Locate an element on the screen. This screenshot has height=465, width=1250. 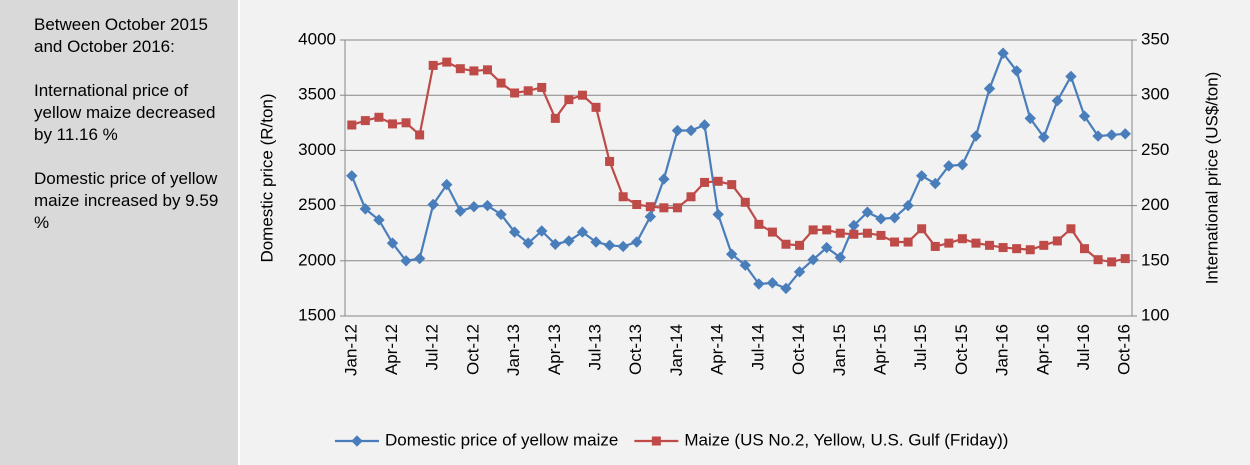
x-tick-label: Oct-13 is located at coordinates (635, 349).